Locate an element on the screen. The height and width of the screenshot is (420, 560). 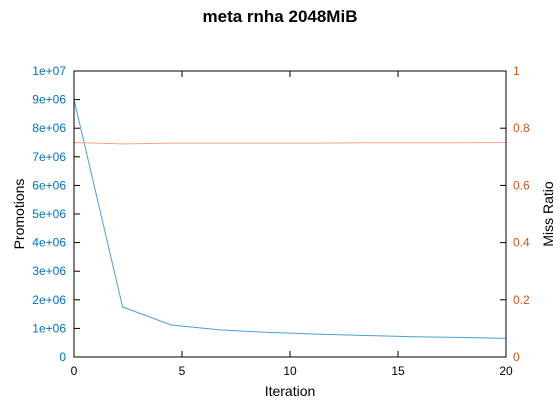
y-left-tick-label: 2e+06 is located at coordinates (49, 300).